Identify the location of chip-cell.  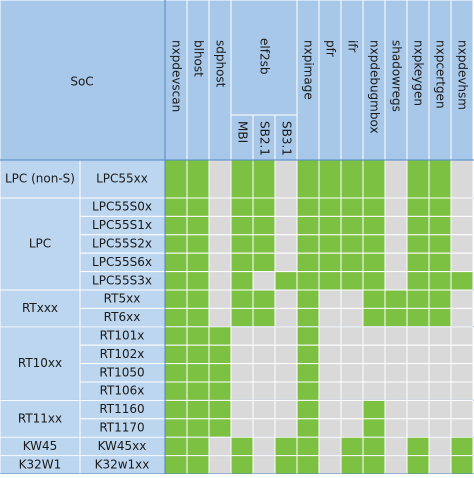
(122, 179).